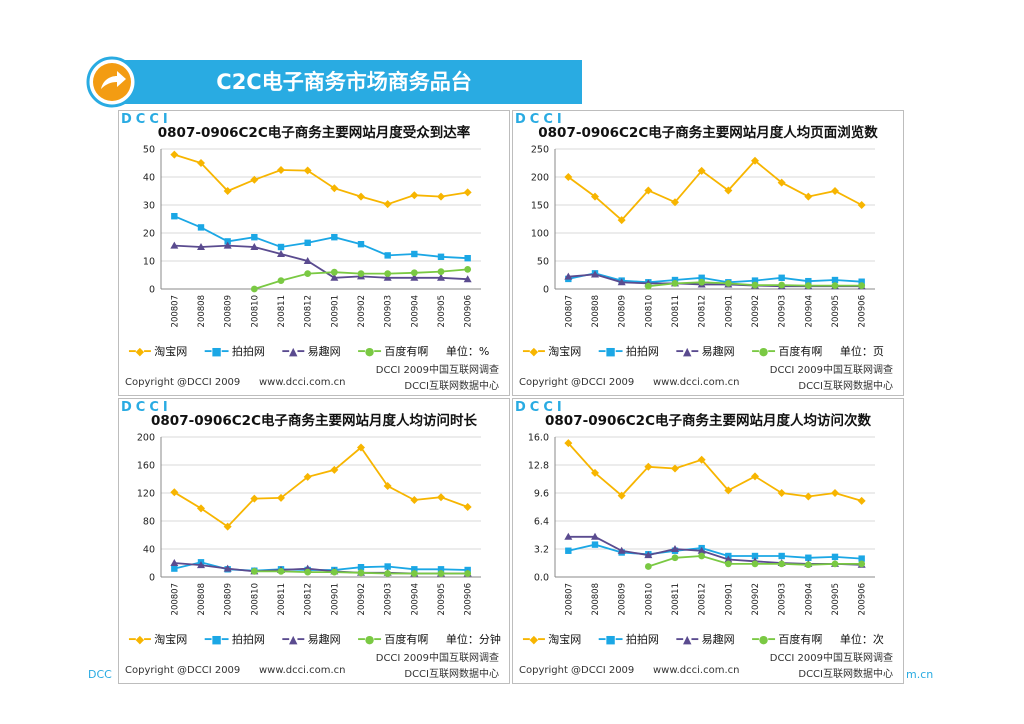  What do you see at coordinates (146, 494) in the screenshot?
I see `y-tick-label: 120` at bounding box center [146, 494].